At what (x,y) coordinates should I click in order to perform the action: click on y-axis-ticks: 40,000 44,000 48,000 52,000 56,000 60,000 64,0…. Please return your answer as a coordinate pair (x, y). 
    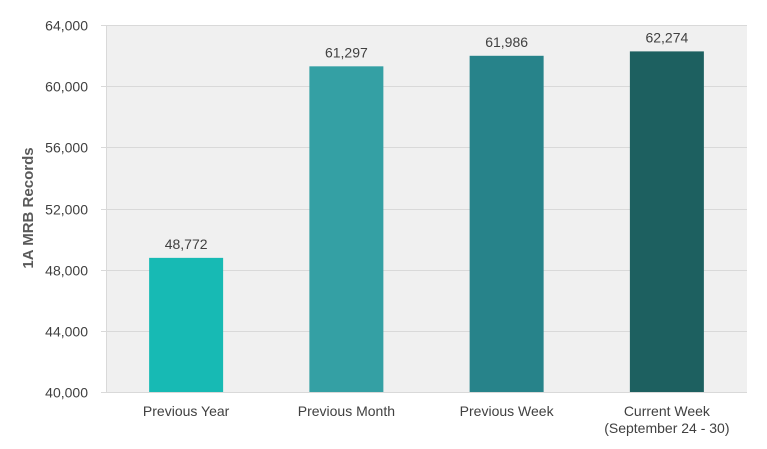
    Looking at the image, I should click on (66, 209).